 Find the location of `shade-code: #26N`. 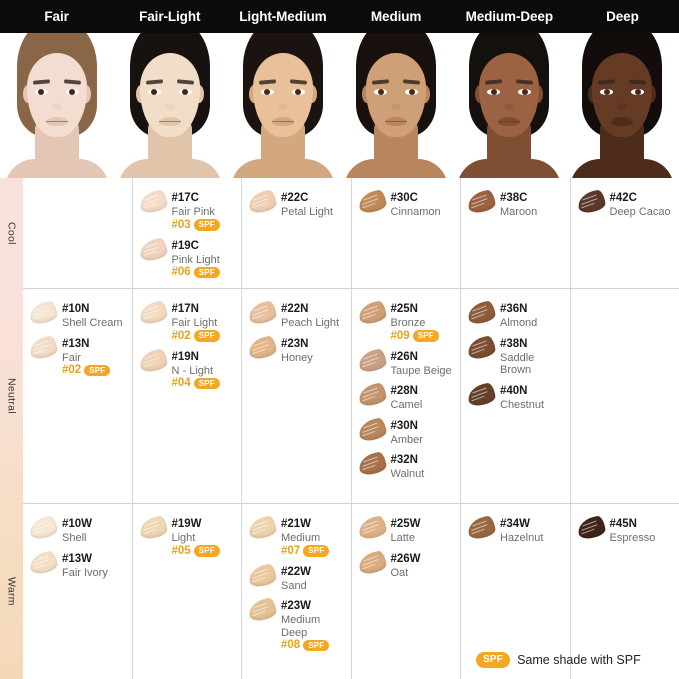

shade-code: #26N is located at coordinates (404, 356).